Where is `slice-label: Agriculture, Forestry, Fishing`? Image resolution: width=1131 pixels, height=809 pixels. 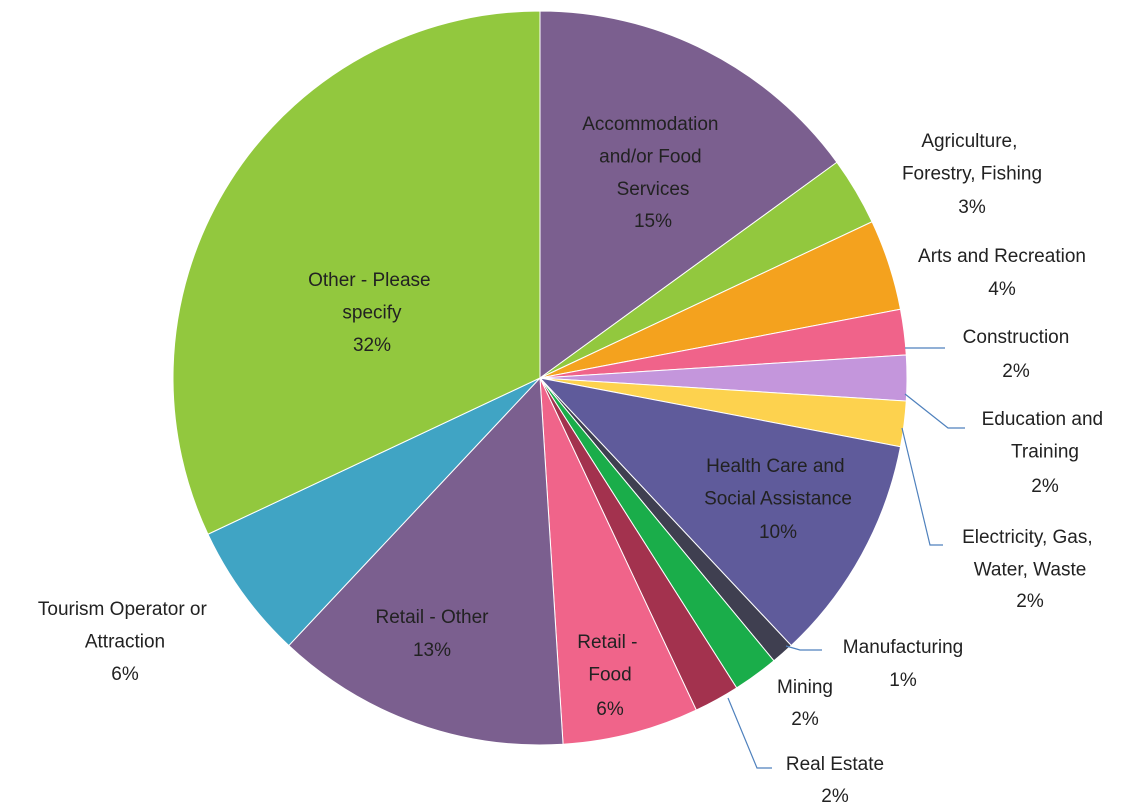 slice-label: Agriculture, Forestry, Fishing is located at coordinates (972, 158).